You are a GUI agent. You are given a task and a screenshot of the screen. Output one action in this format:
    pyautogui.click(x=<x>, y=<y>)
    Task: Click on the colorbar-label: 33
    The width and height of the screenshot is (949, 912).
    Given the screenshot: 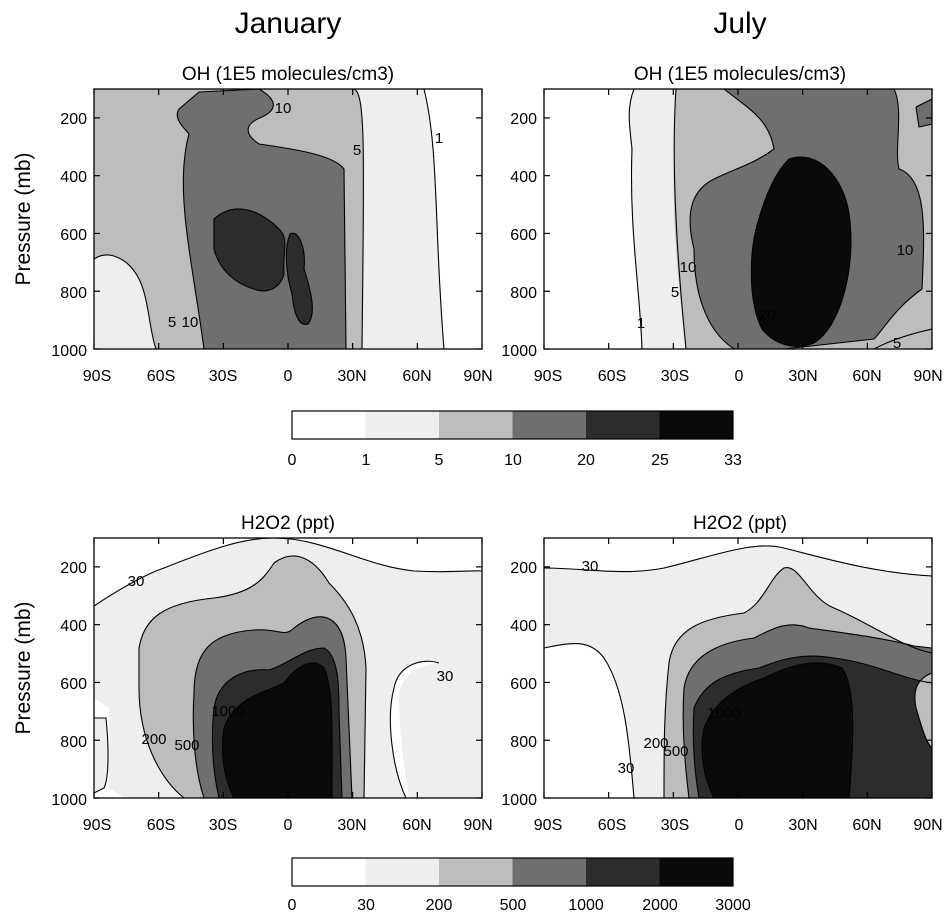 What is the action you would take?
    pyautogui.click(x=733, y=460)
    